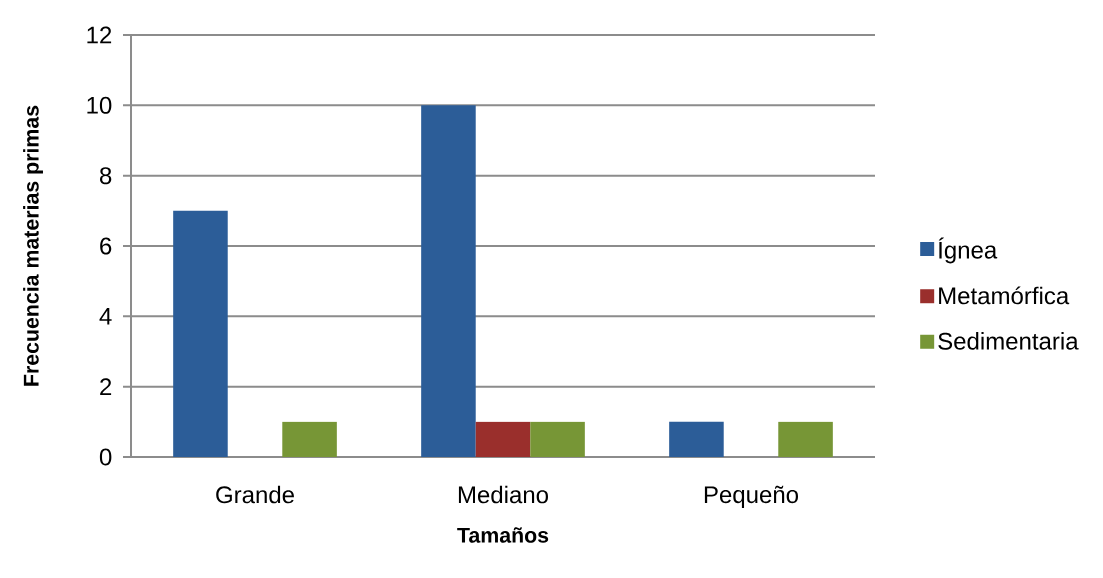 The width and height of the screenshot is (1103, 578). I want to click on x-axis-title: Tamaños, so click(503, 535).